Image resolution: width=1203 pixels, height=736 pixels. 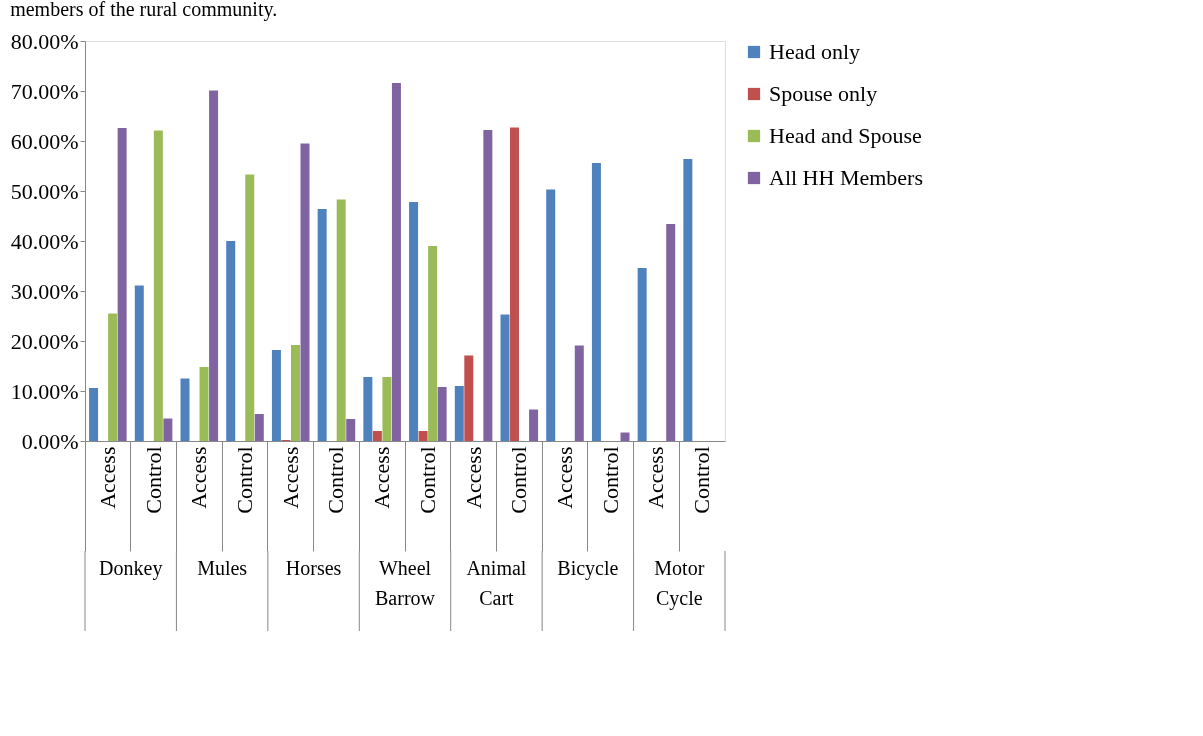 I want to click on chart-title: members of the rural community., so click(x=144, y=10).